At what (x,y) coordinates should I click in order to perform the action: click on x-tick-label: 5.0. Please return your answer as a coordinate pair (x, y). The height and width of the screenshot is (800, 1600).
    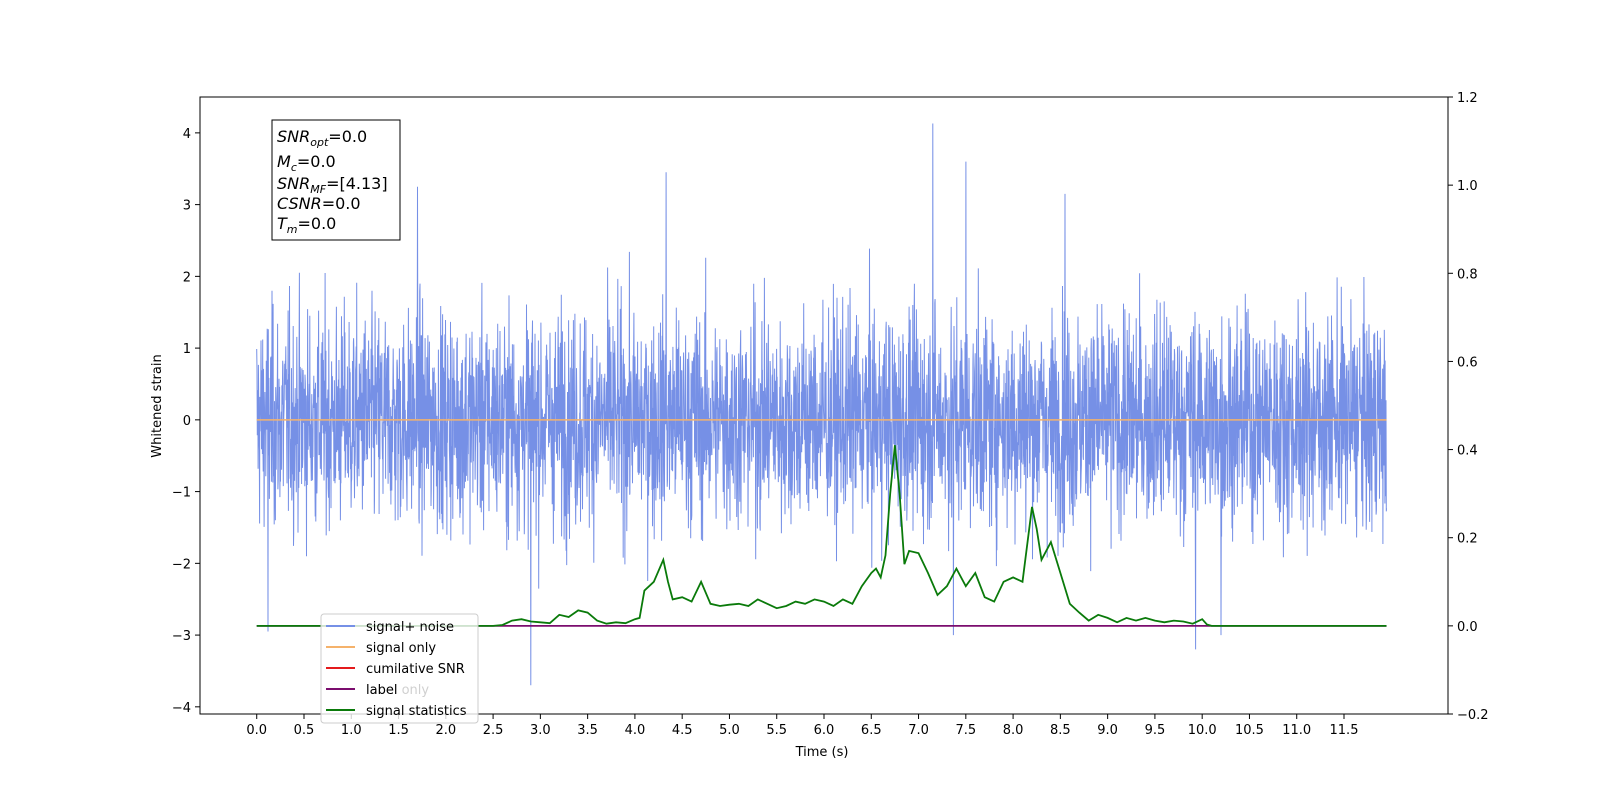
    Looking at the image, I should click on (729, 730).